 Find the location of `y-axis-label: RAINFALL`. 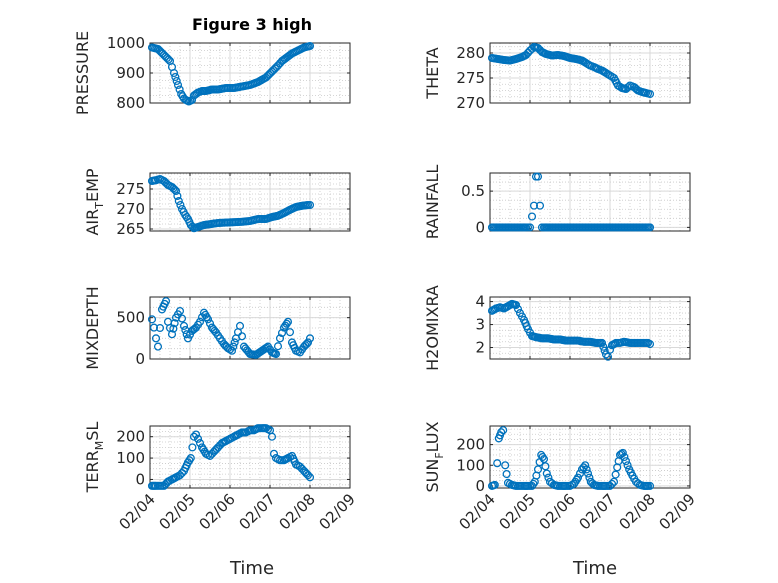

y-axis-label: RAINFALL is located at coordinates (432, 202).